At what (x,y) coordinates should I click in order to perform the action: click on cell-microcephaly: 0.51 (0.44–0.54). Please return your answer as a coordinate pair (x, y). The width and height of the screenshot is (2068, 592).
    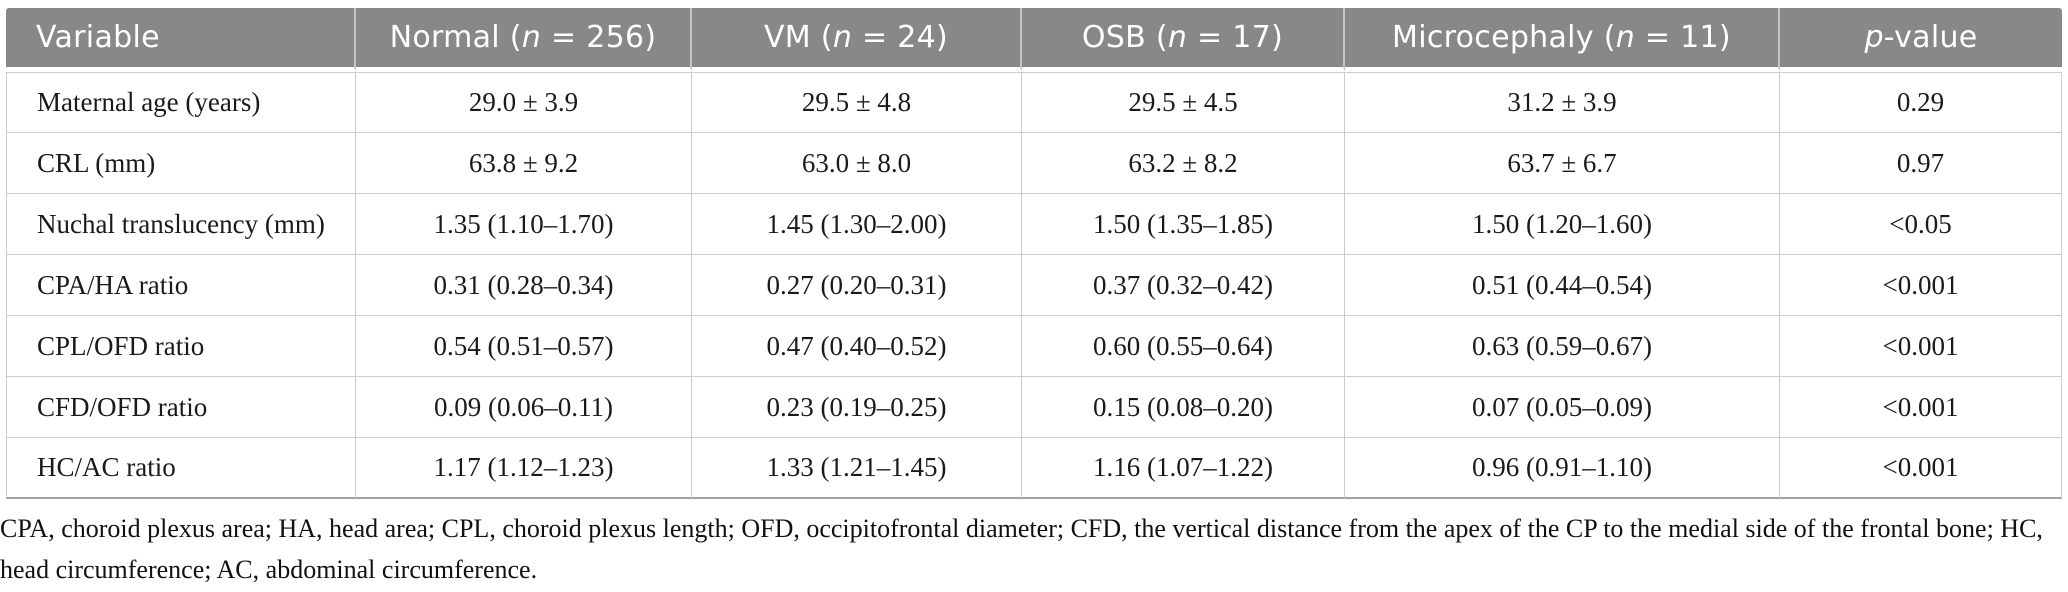
    Looking at the image, I should click on (1562, 285).